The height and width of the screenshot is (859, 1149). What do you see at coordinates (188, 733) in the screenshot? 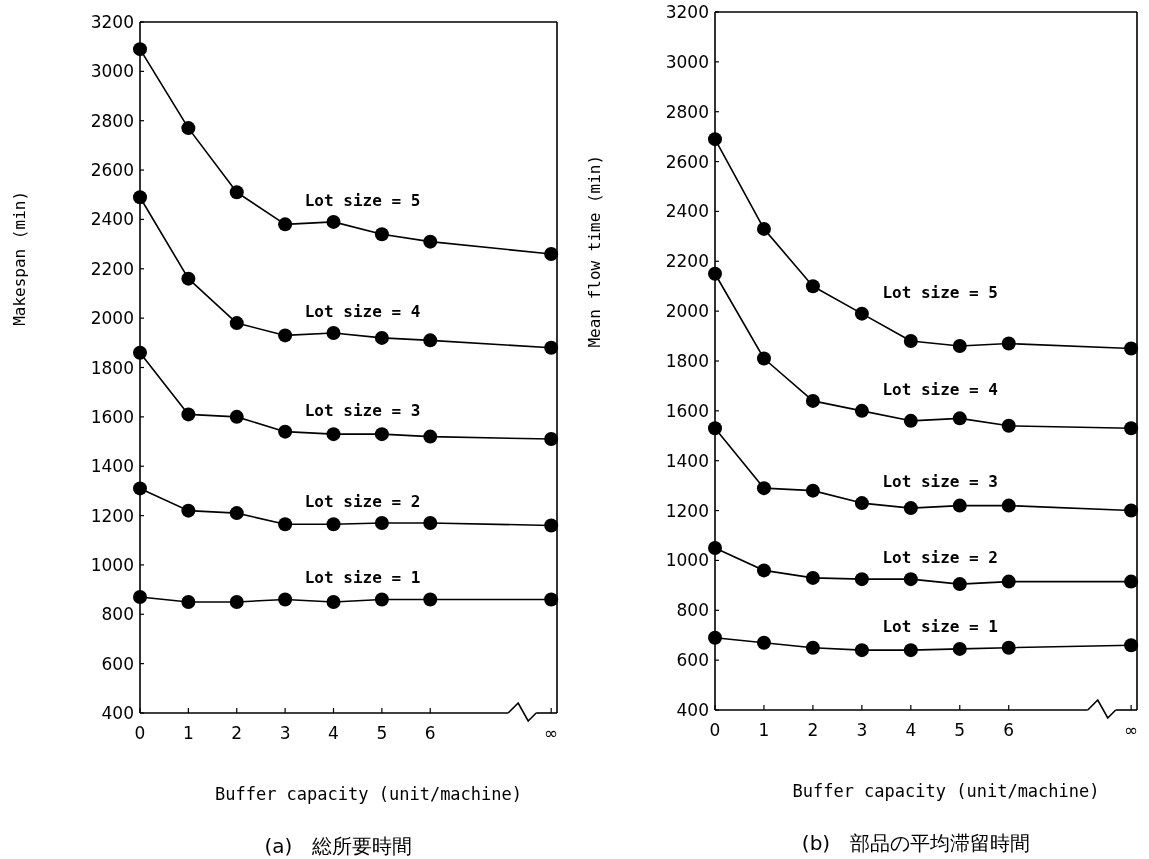
I see `x-tick-label: 1` at bounding box center [188, 733].